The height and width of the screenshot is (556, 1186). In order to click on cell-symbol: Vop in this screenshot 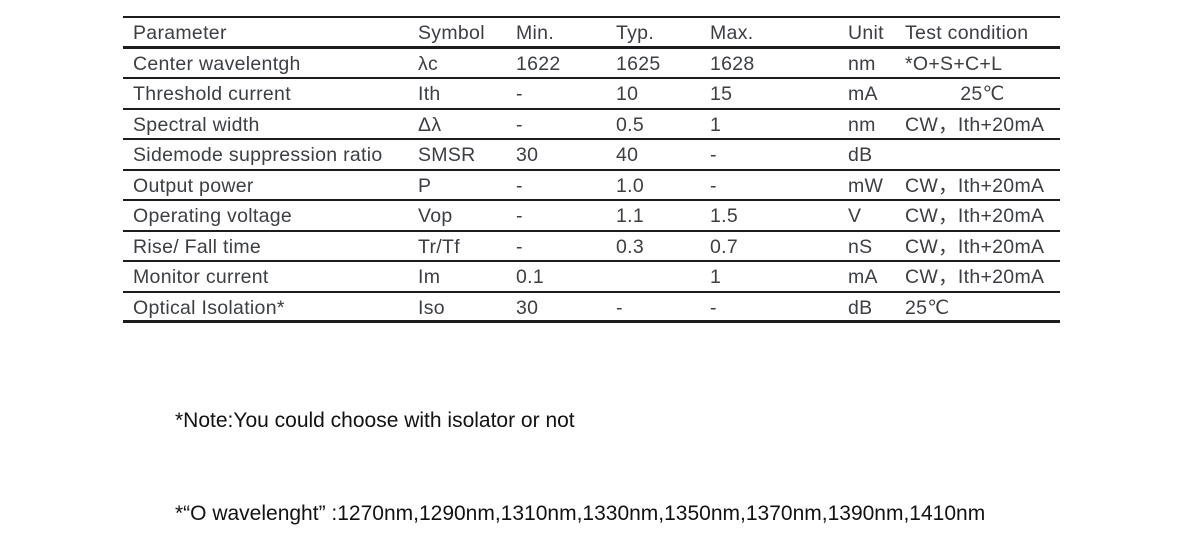, I will do `click(435, 216)`.